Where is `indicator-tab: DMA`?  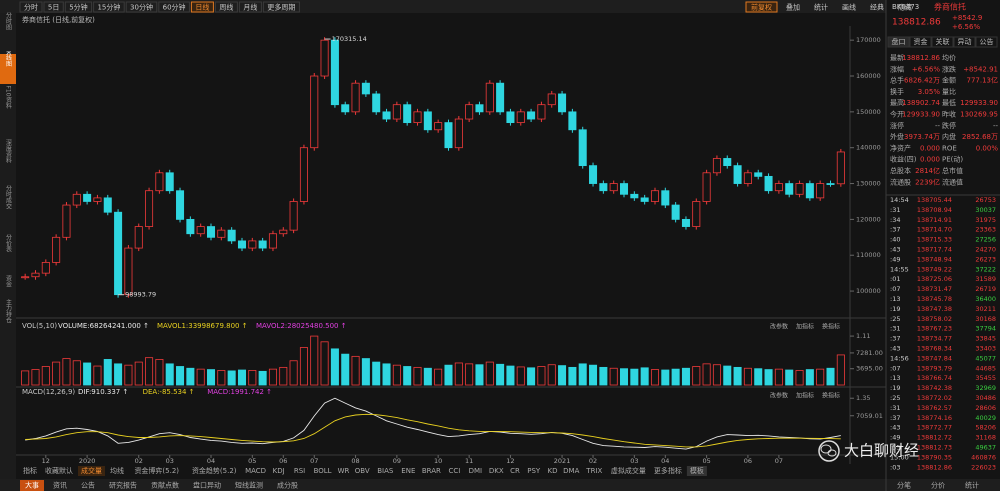
indicator-tab: DMA is located at coordinates (571, 471).